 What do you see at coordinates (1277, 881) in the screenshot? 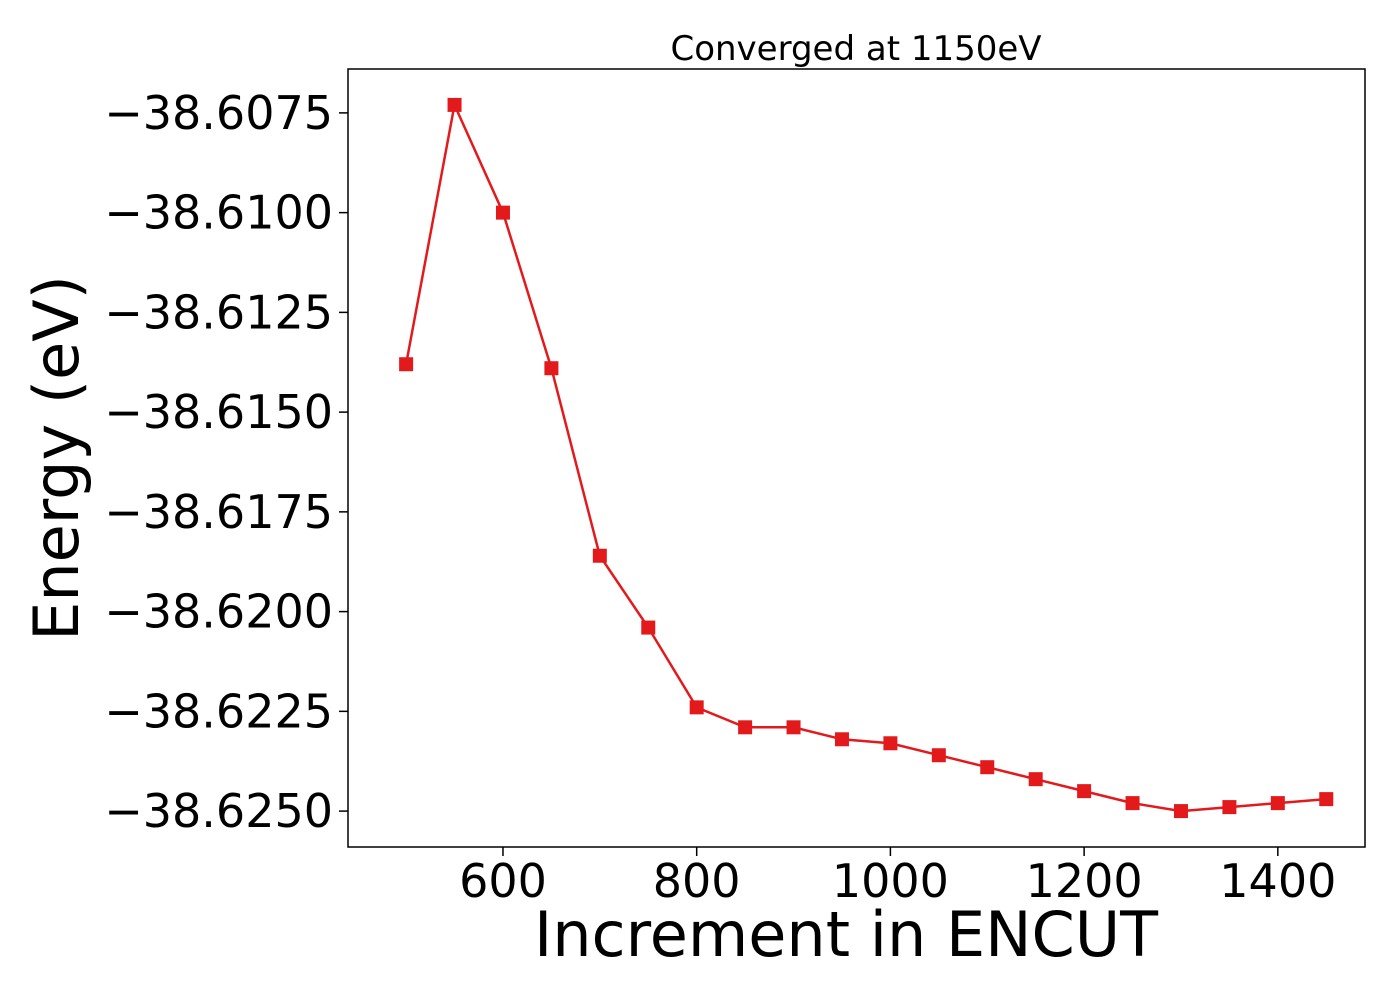
I see `x-tick-label: 1400` at bounding box center [1277, 881].